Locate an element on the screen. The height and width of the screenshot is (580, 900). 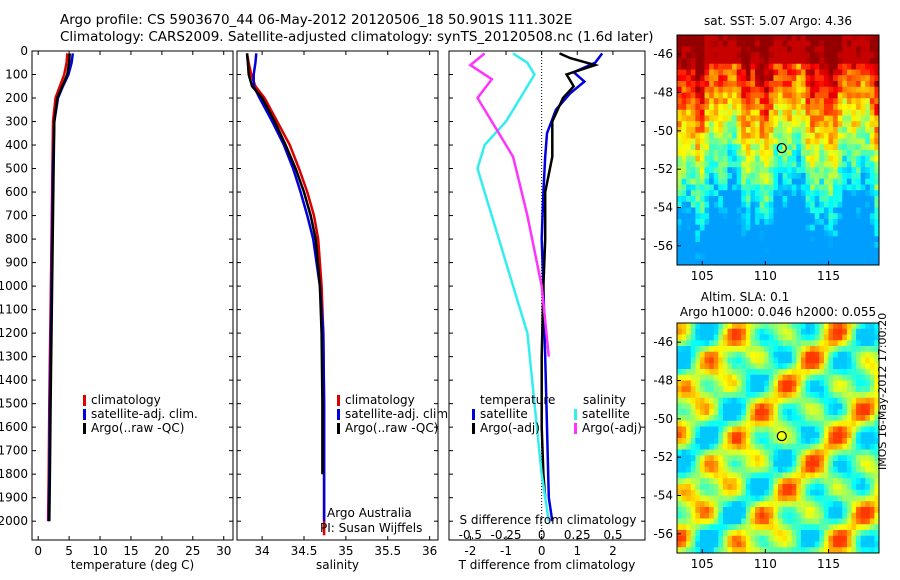
sst_map-ytick-label: -52 is located at coordinates (663, 169).